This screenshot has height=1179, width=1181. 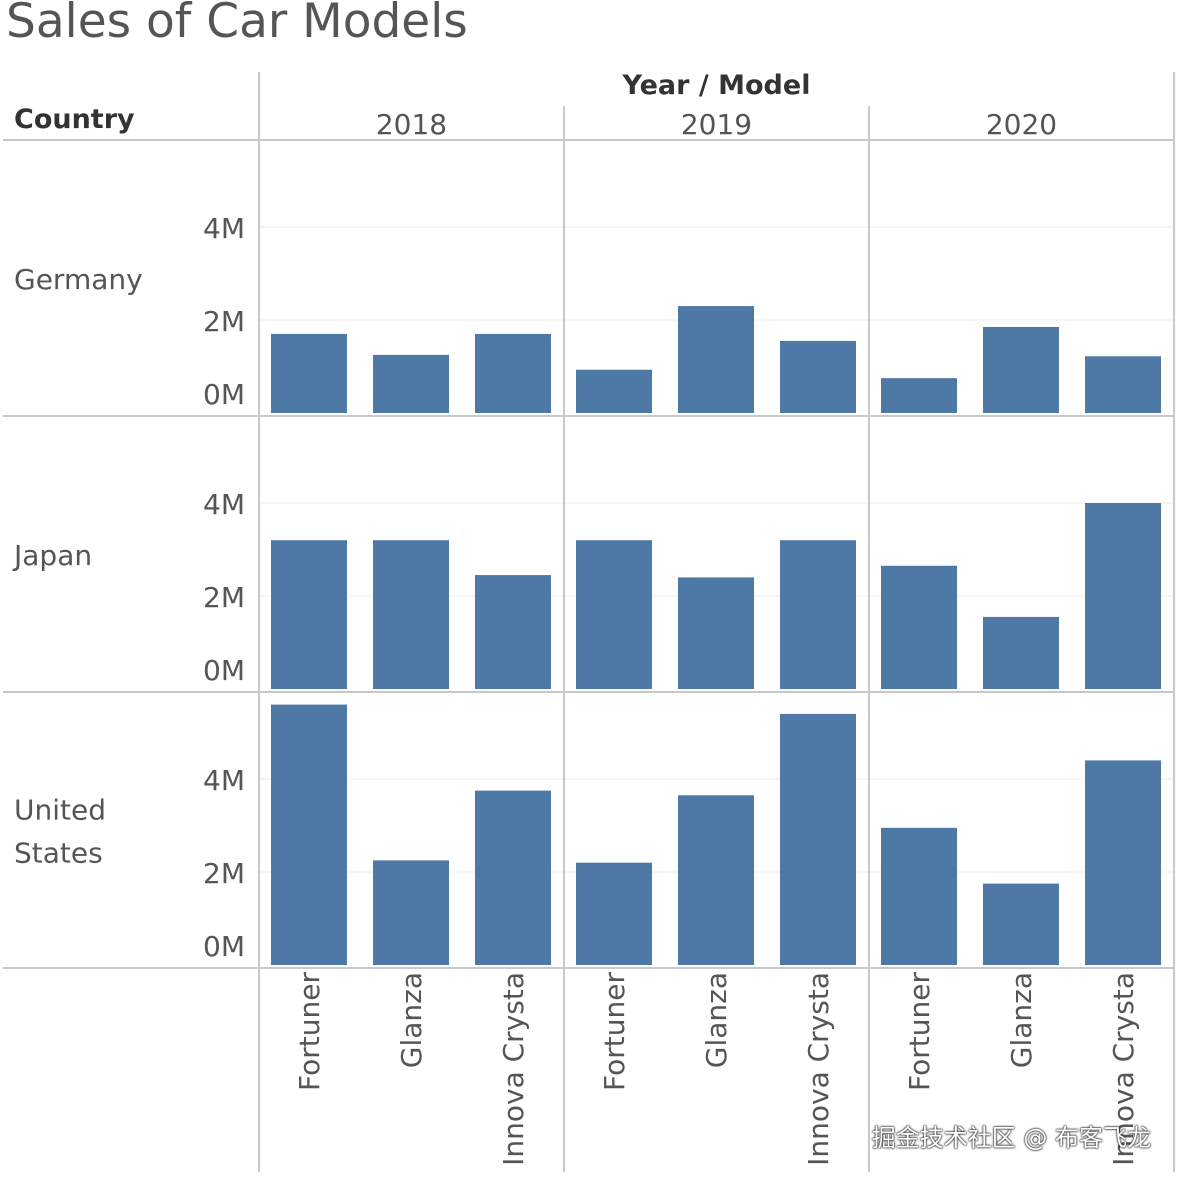 I want to click on y-tick-label-1-2M: 2M, so click(x=224, y=321).